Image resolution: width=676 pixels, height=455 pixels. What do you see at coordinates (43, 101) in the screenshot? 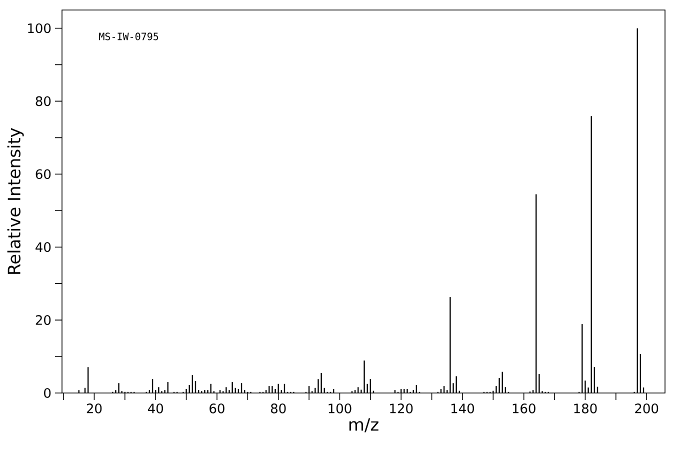
I see `y-tick-label: 80` at bounding box center [43, 101].